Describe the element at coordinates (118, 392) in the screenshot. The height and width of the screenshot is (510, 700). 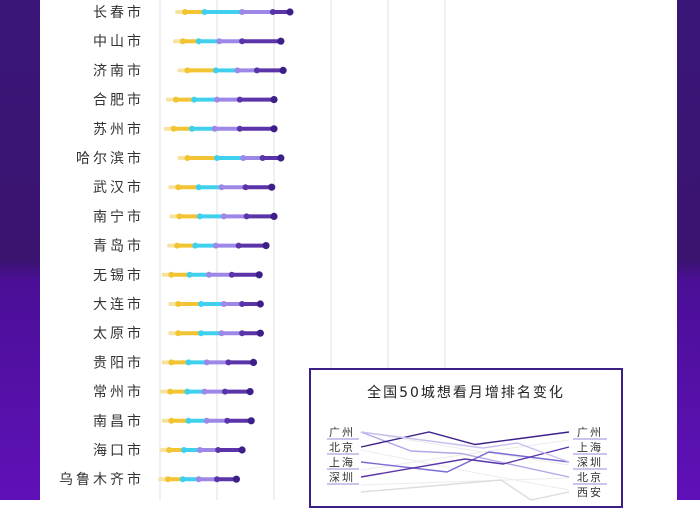
I see `city-label: 常州市` at that location.